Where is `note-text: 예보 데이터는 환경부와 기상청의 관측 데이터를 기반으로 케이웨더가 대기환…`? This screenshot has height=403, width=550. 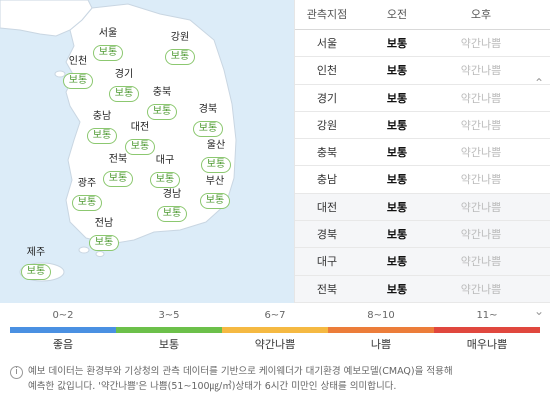 note-text: 예보 데이터는 환경부와 기상청의 관측 데이터를 기반으로 케이웨더가 대기환… is located at coordinates (240, 379).